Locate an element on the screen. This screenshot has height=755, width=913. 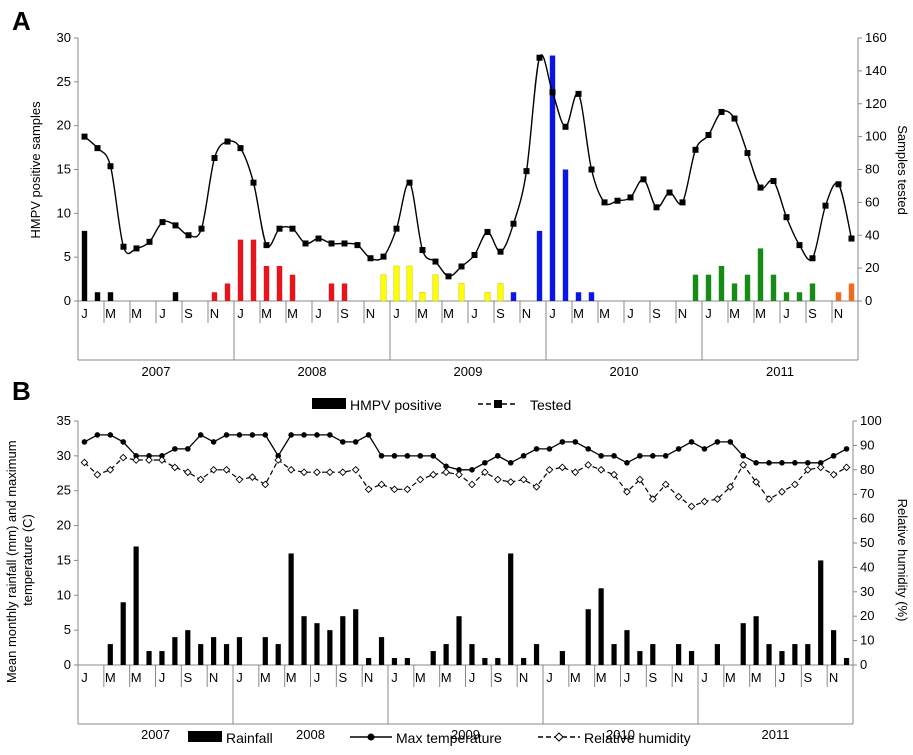
a-y2tick-label: 160 is located at coordinates (876, 37).